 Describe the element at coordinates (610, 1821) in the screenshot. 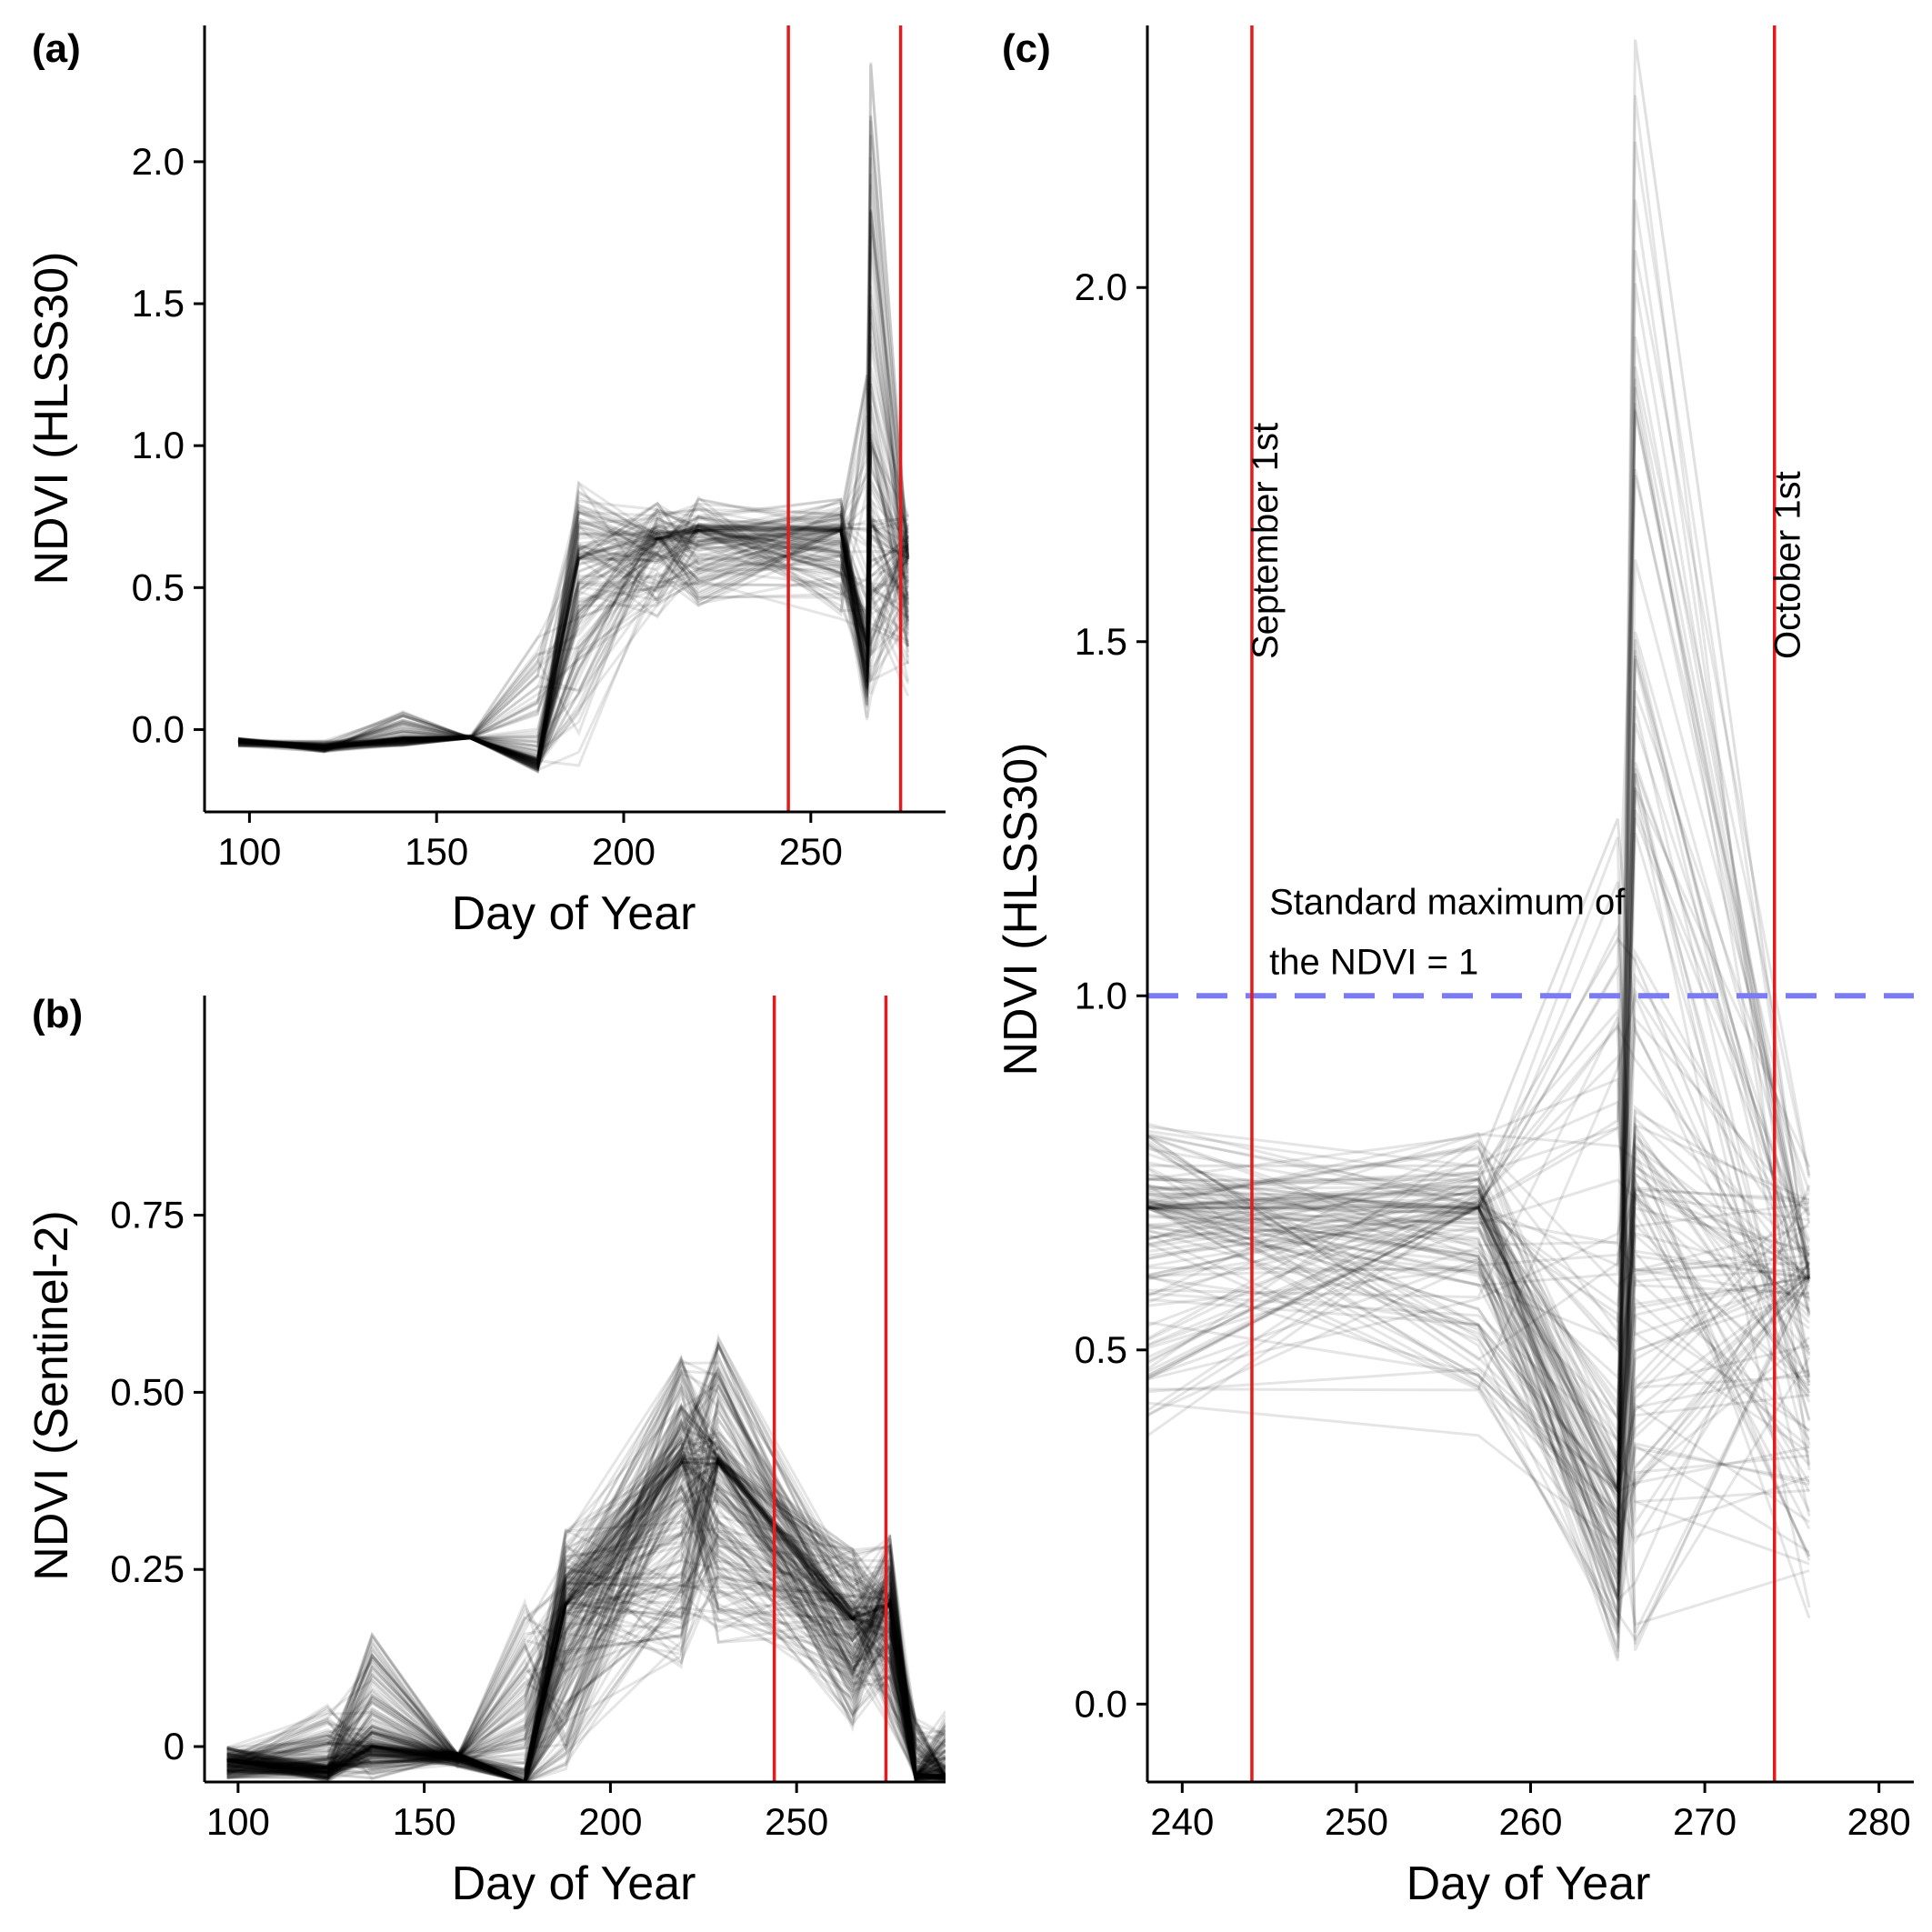

I see `panel-b-xtick-label: 200` at that location.